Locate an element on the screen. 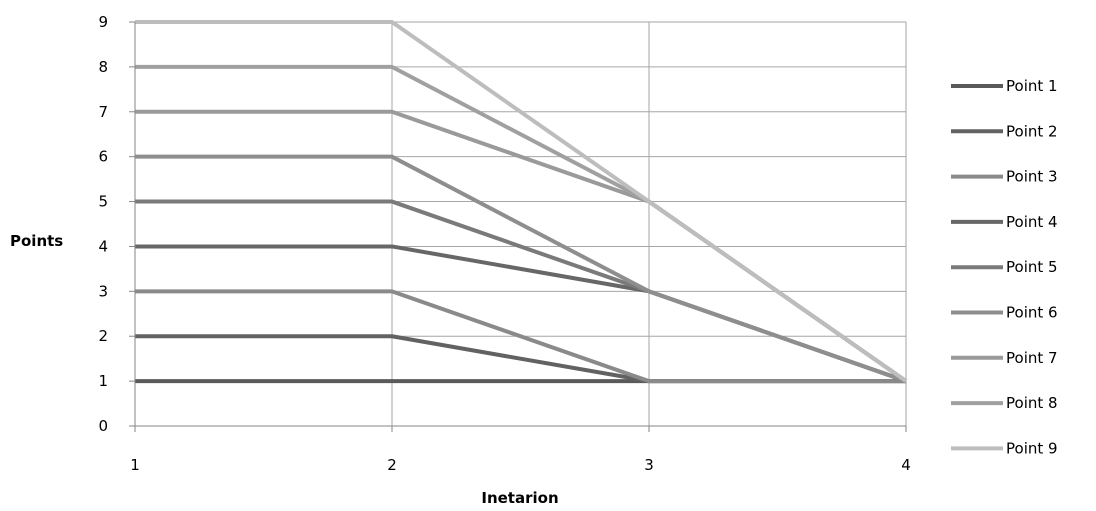 Image resolution: width=1096 pixels, height=511 pixels. legend-label: Point 3 is located at coordinates (1032, 177).